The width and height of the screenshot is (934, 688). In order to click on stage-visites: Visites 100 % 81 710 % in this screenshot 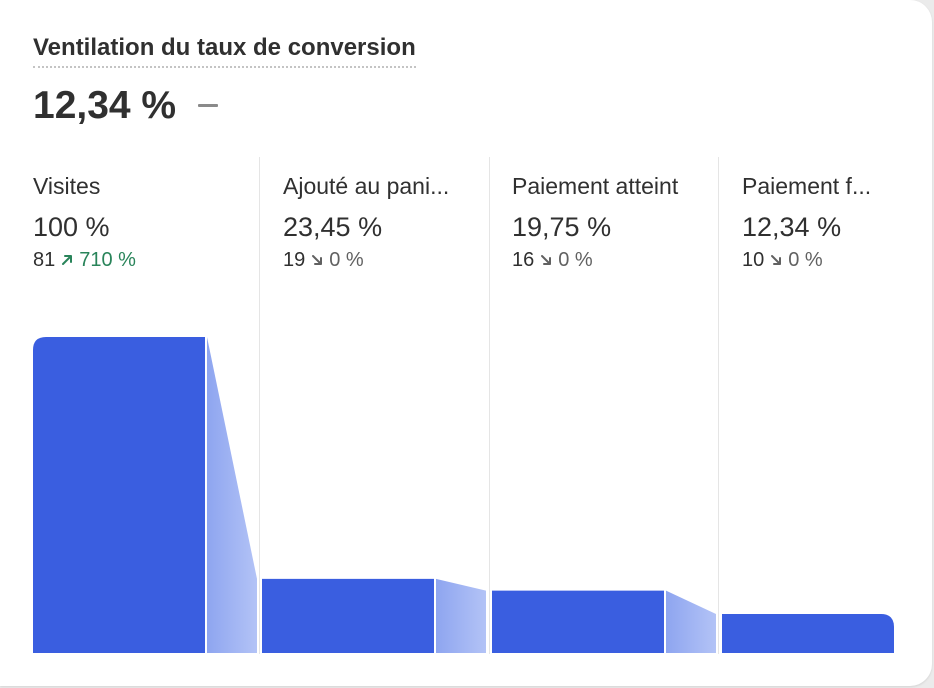, I will do `click(138, 222)`.